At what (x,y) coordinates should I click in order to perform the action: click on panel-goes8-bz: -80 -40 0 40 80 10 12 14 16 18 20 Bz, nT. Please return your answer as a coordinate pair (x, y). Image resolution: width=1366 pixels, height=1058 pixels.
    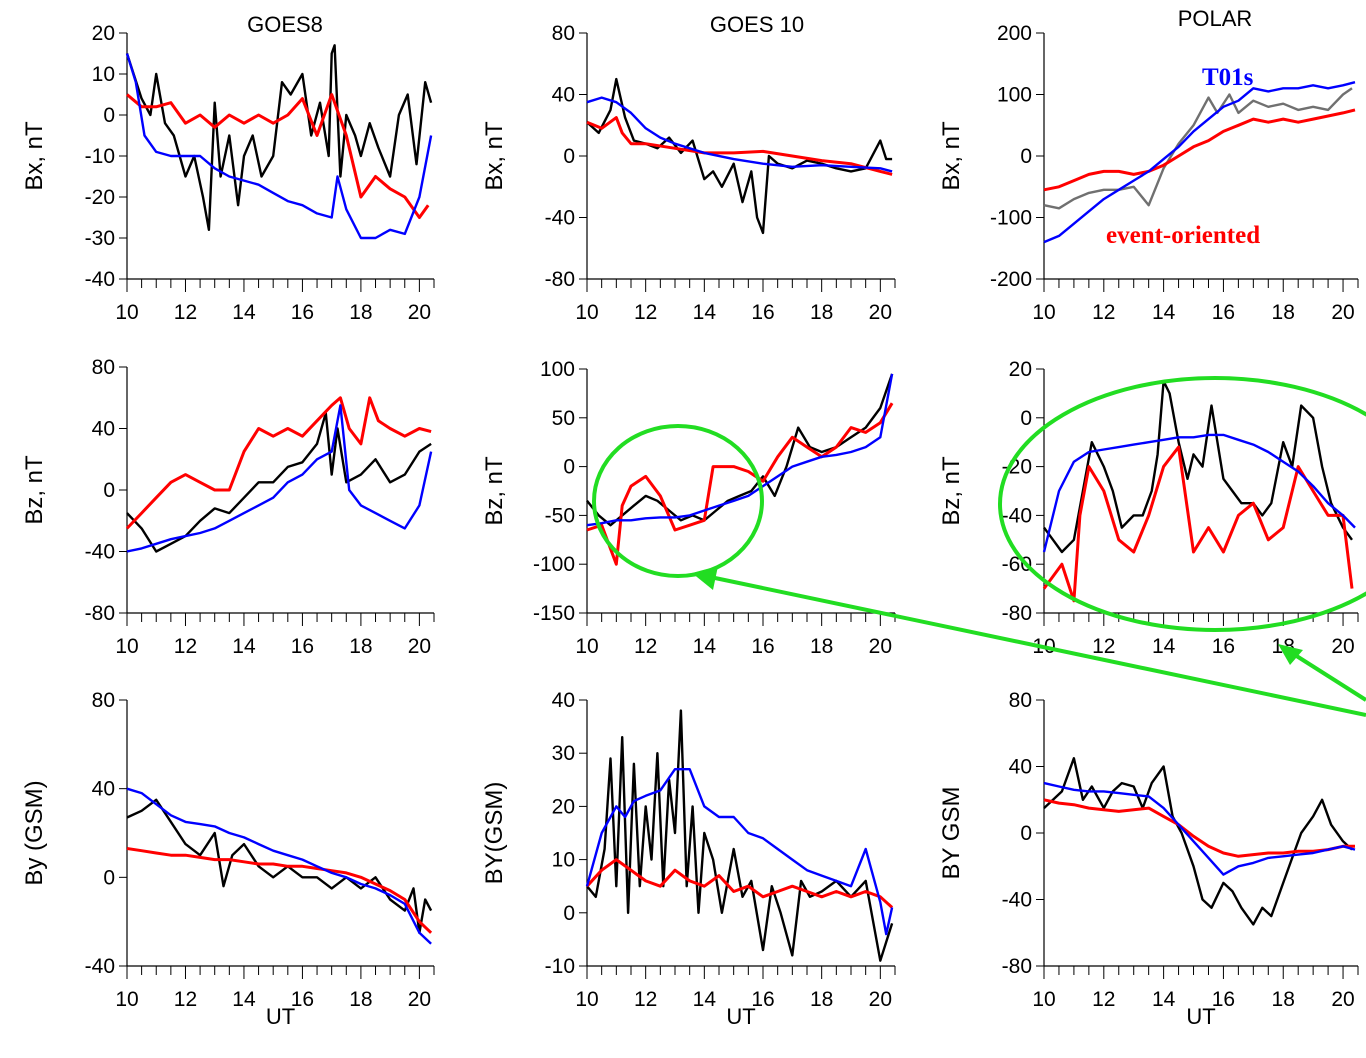
    Looking at the image, I should click on (228, 507).